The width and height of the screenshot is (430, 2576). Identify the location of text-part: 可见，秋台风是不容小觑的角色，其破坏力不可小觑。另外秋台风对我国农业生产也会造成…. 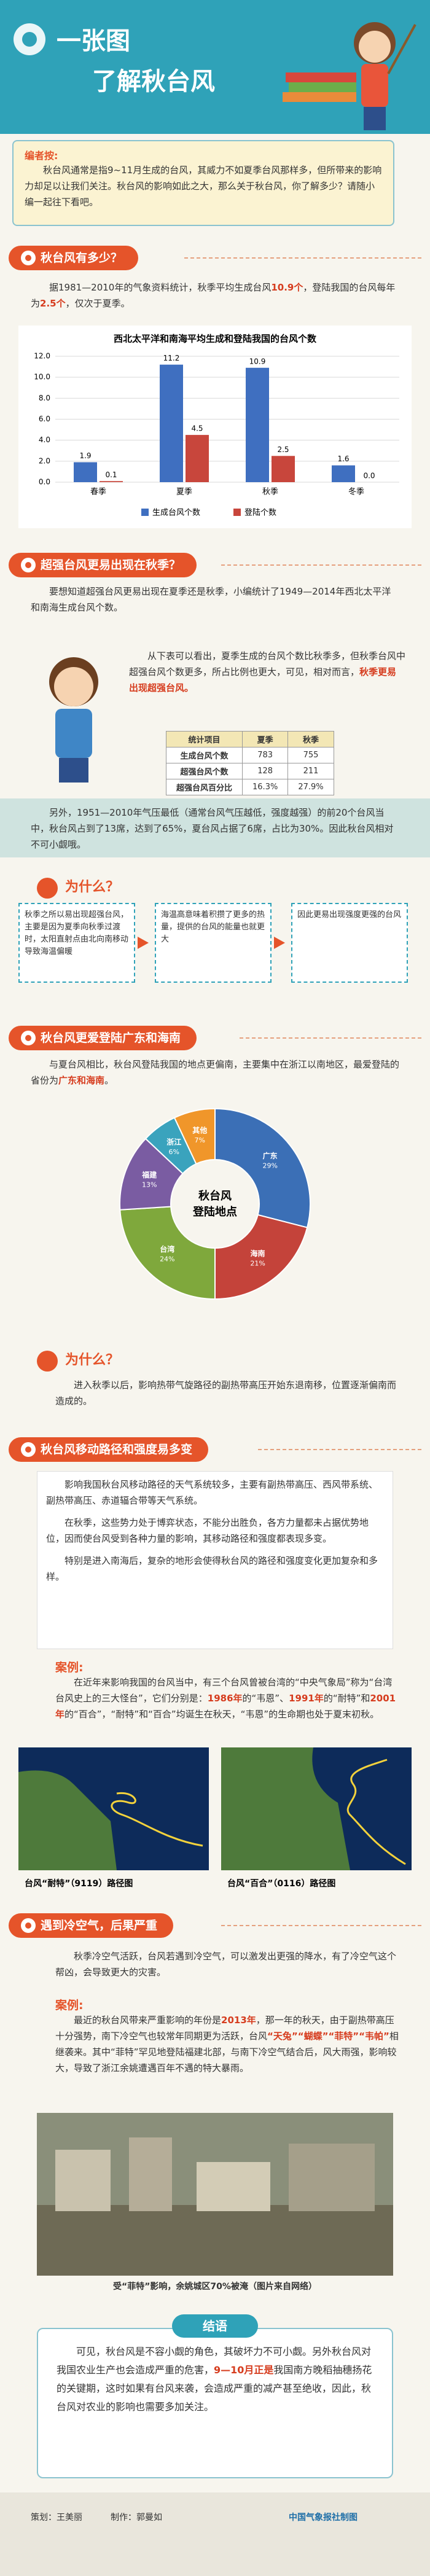
(215, 2361).